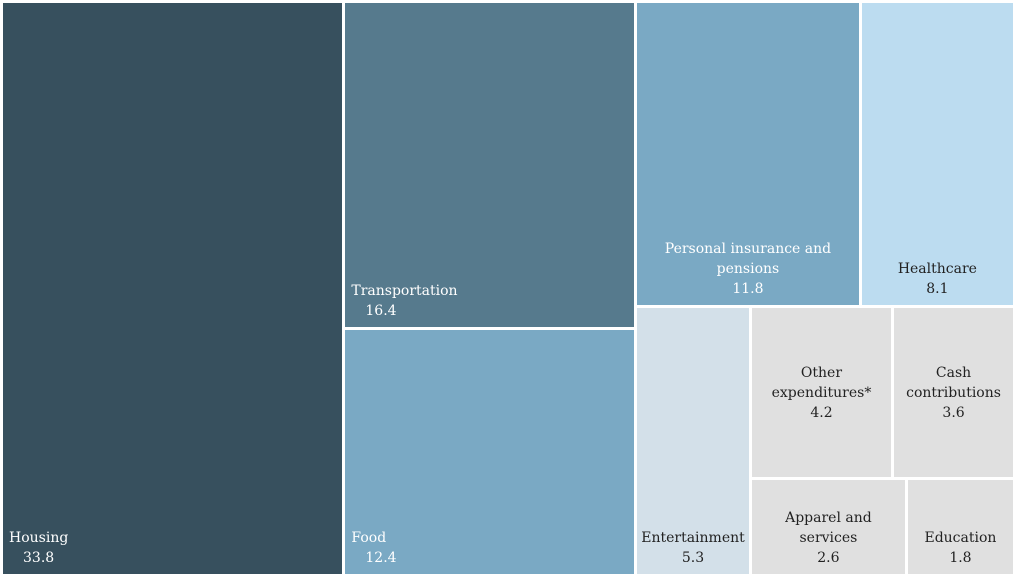  I want to click on treemap-value-label: 3.6, so click(953, 412).